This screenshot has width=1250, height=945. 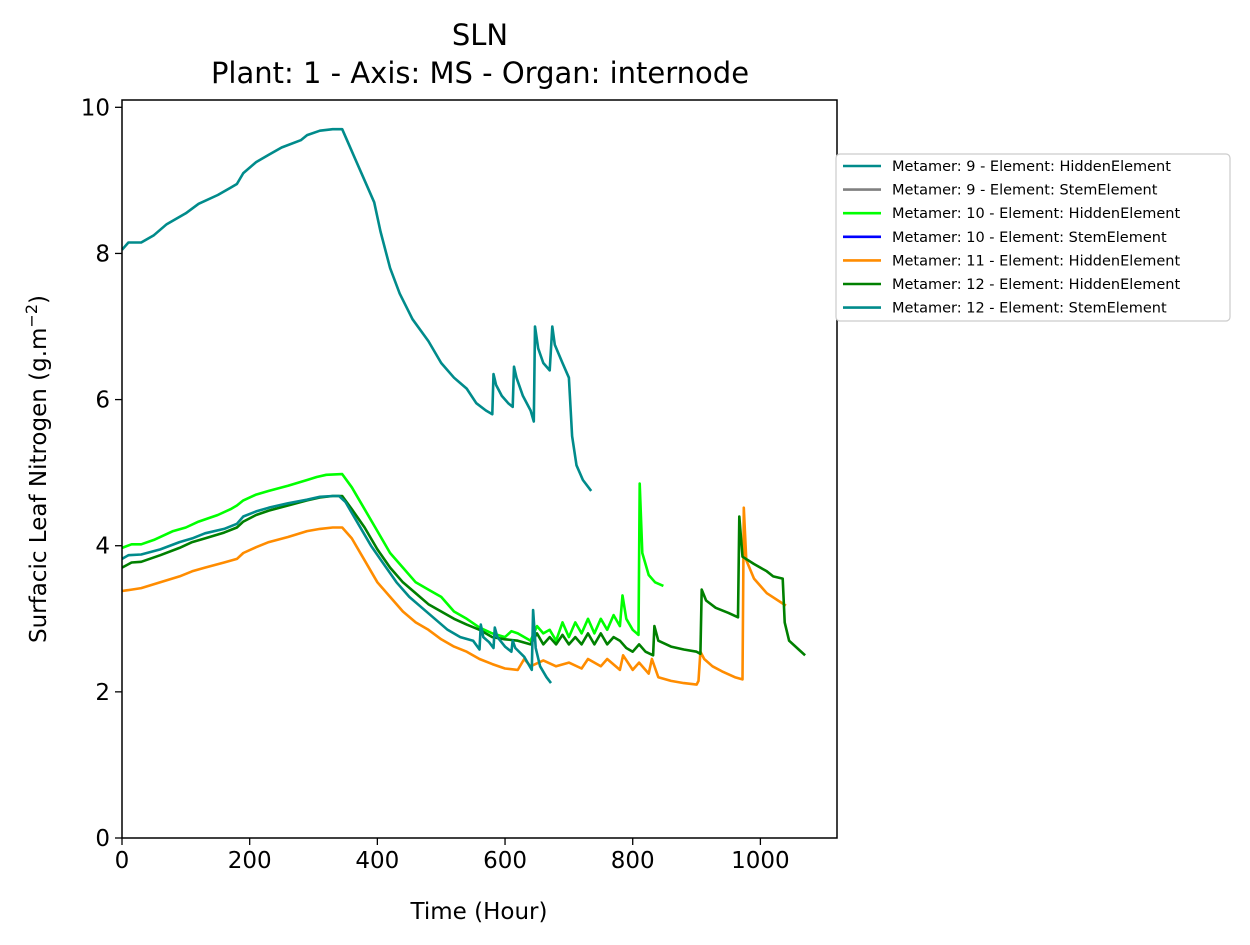 What do you see at coordinates (760, 861) in the screenshot?
I see `x-tick-label-5: 1000` at bounding box center [760, 861].